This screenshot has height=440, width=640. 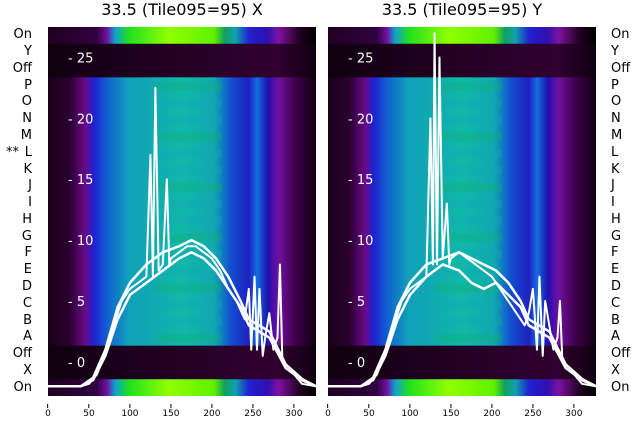 I want to click on row-label-right: A, so click(x=615, y=337).